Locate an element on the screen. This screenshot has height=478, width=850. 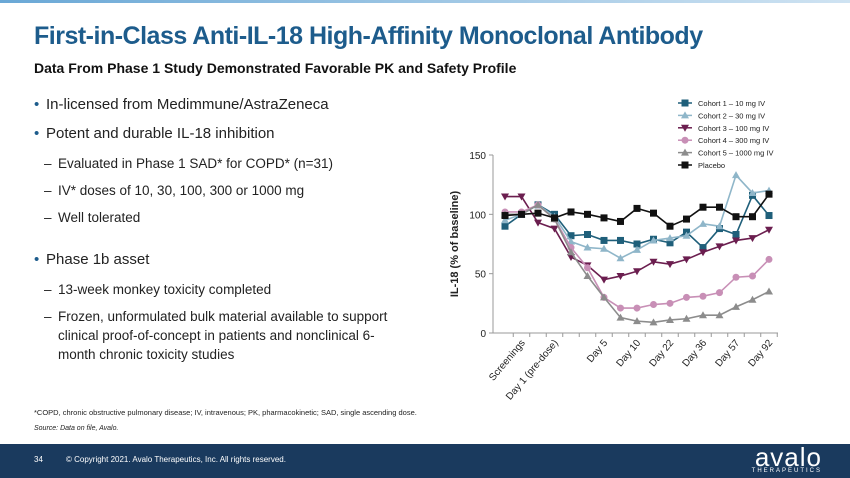
source: Source: Data on file, Avalo. is located at coordinates (76, 428).